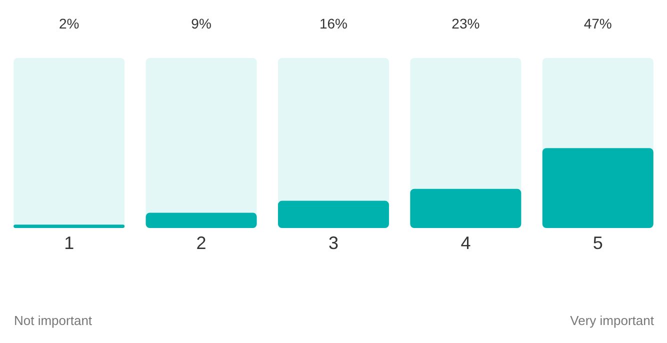 This screenshot has height=343, width=667. I want to click on x-tick-label: 5, so click(597, 242).